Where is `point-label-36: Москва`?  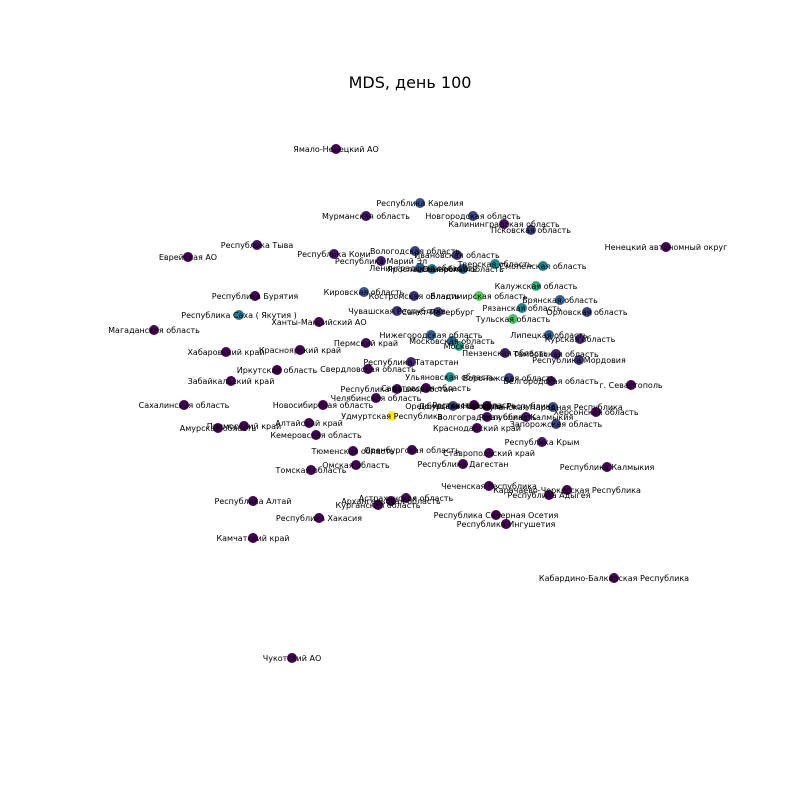 point-label-36: Москва is located at coordinates (459, 346).